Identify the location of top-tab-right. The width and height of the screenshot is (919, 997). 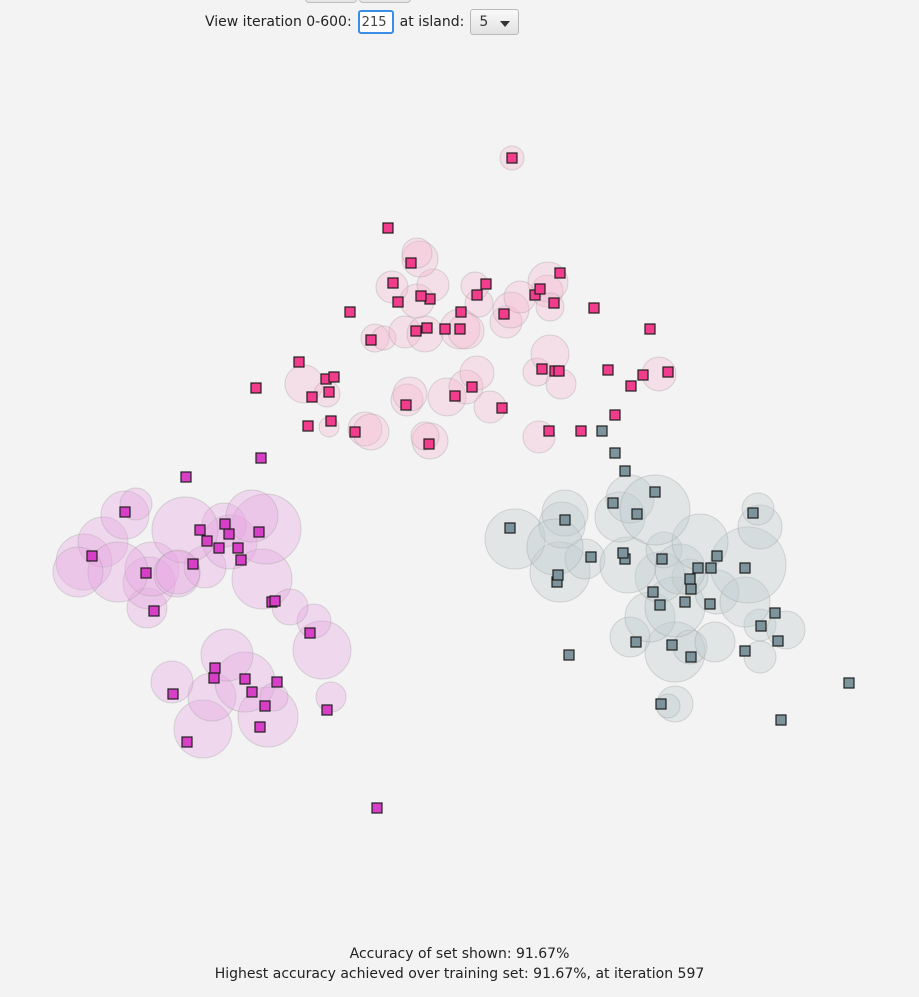
(385, 1).